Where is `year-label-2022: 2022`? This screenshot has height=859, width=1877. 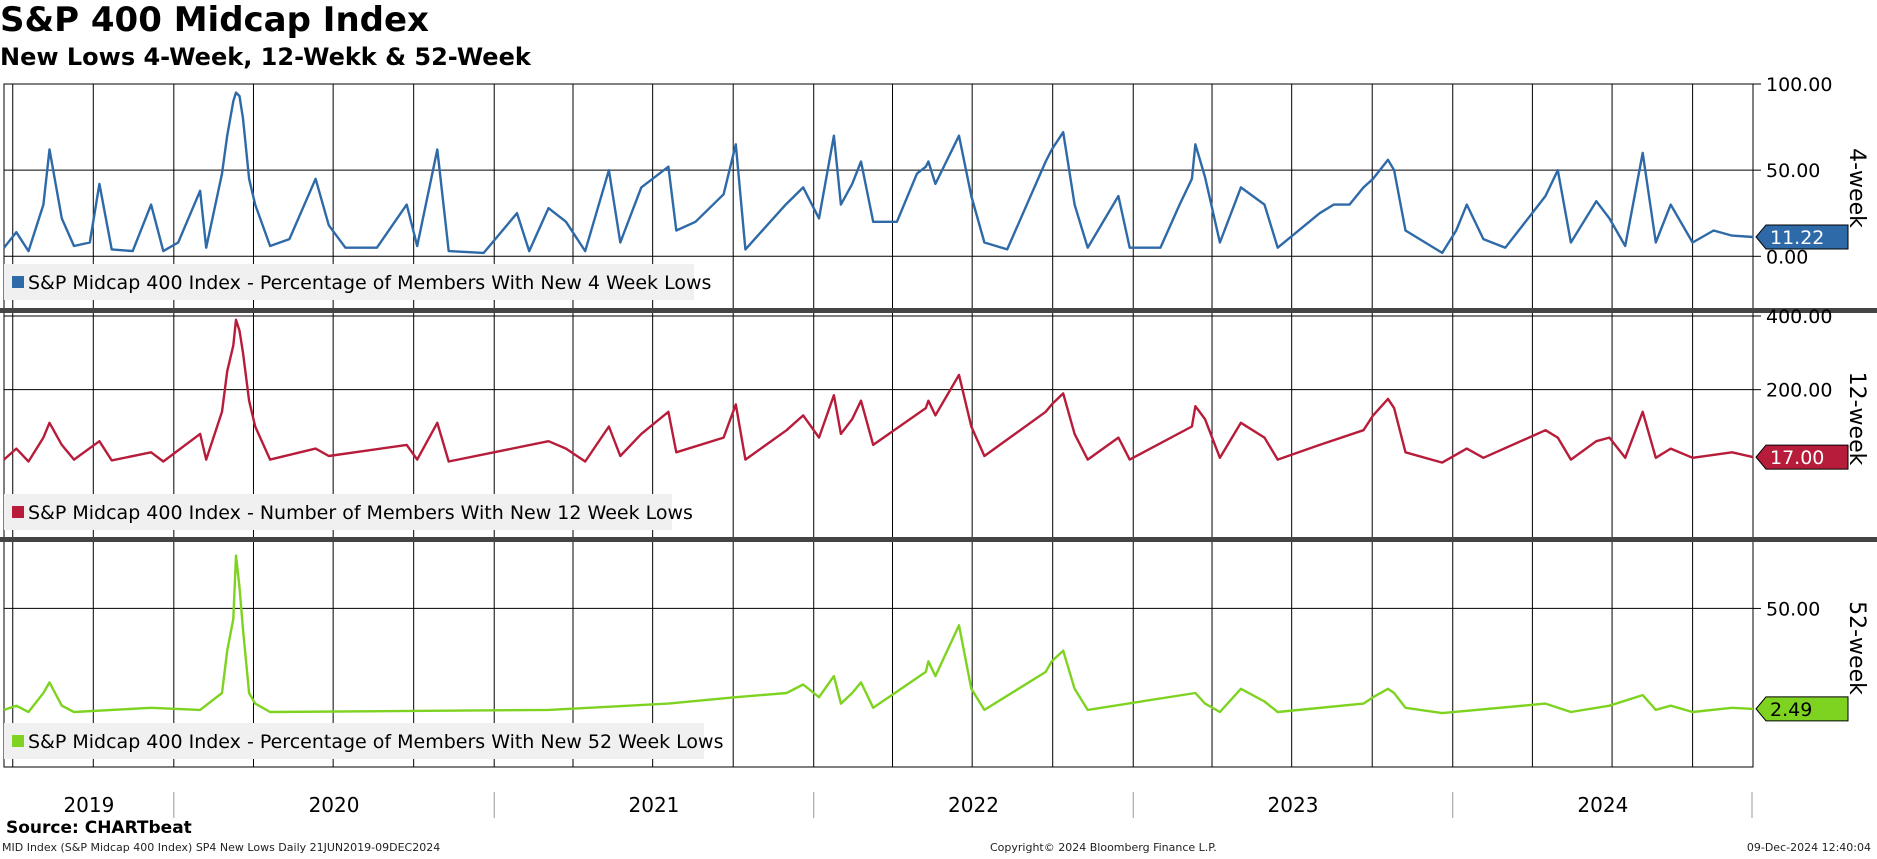
year-label-2022: 2022 is located at coordinates (973, 805).